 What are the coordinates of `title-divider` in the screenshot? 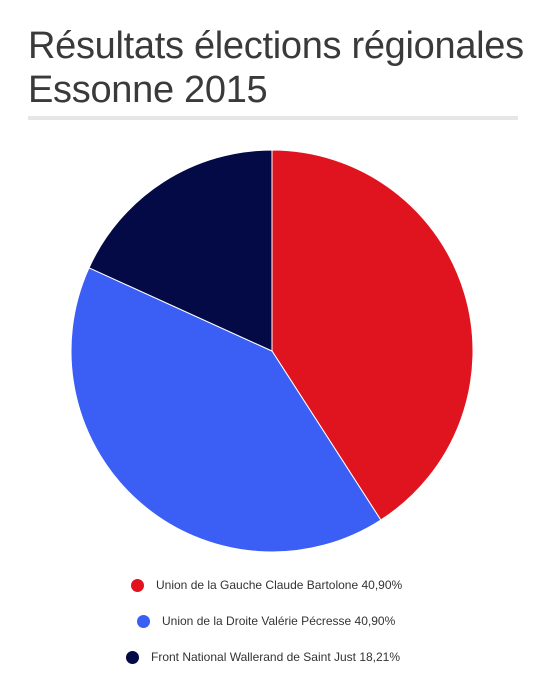 It's located at (273, 118).